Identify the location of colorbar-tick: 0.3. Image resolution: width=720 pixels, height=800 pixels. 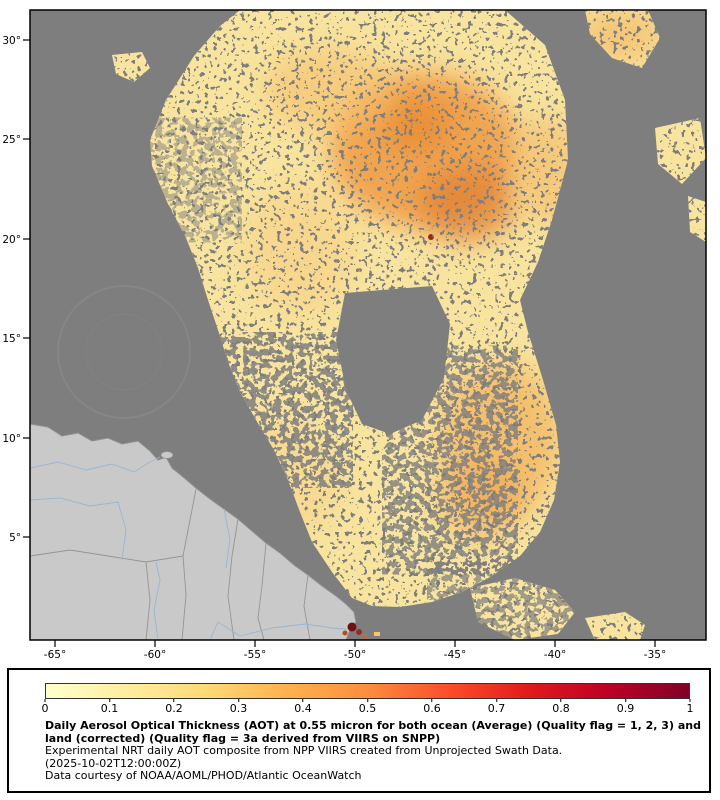
(238, 706).